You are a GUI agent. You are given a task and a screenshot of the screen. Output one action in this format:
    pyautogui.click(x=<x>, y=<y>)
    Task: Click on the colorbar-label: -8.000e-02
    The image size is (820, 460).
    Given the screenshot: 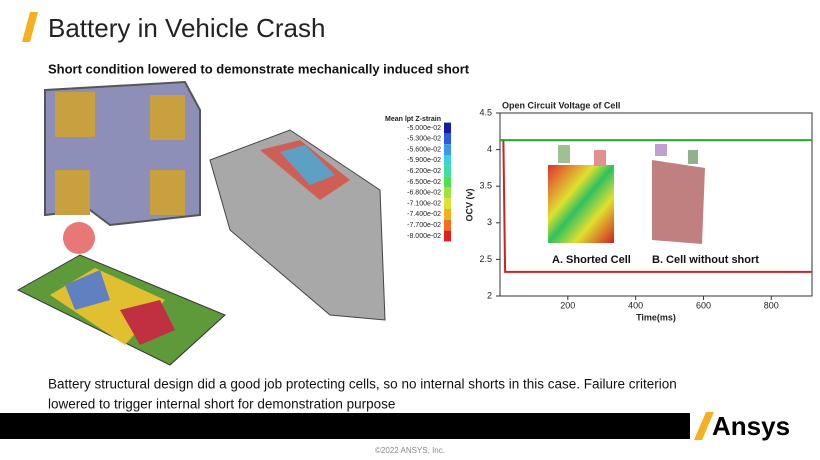 What is the action you would take?
    pyautogui.click(x=424, y=236)
    